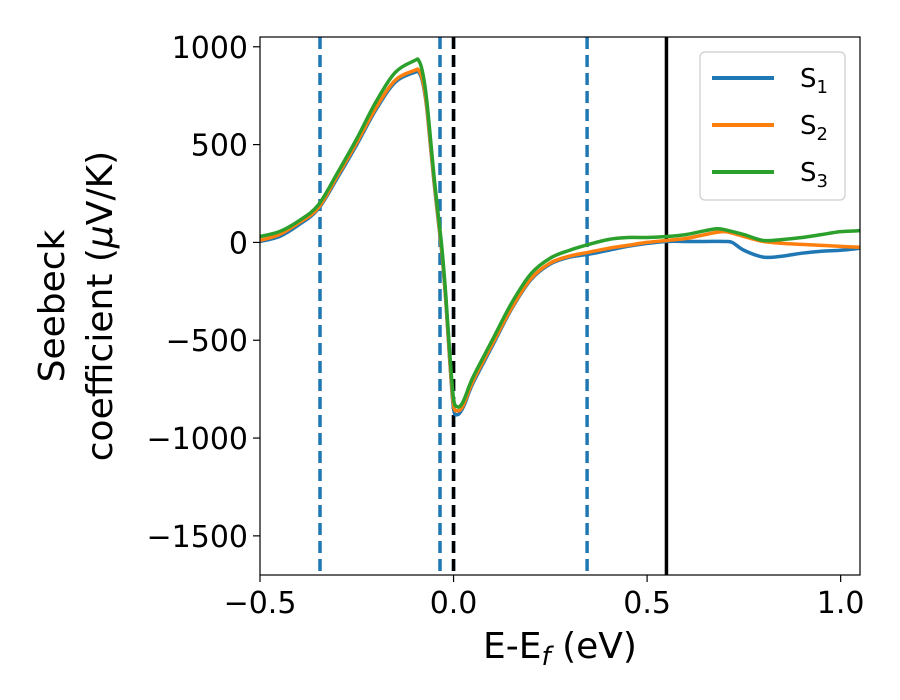 The width and height of the screenshot is (900, 700). Describe the element at coordinates (52, 305) in the screenshot. I see `y-axis-title-line1: Seebeck` at that location.